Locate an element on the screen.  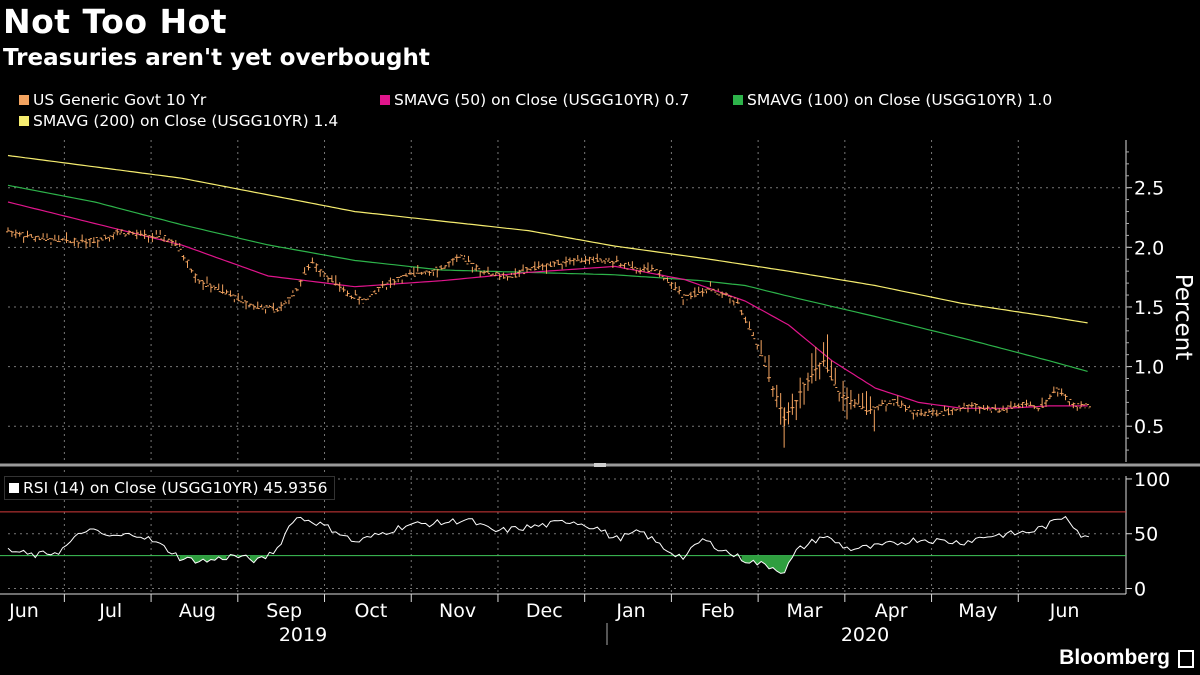
legend-item-10yr: US Generic Govt 10 Yr is located at coordinates (112, 100).